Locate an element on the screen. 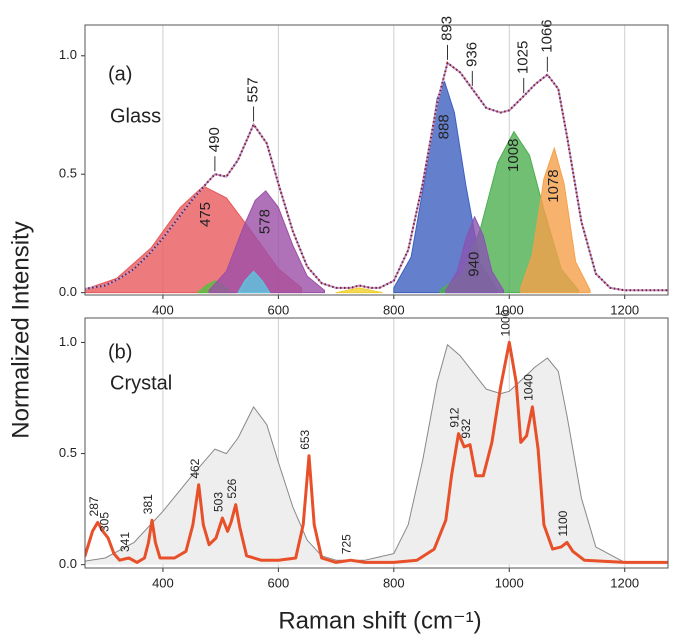  annotation-label: 341 is located at coordinates (125, 542).